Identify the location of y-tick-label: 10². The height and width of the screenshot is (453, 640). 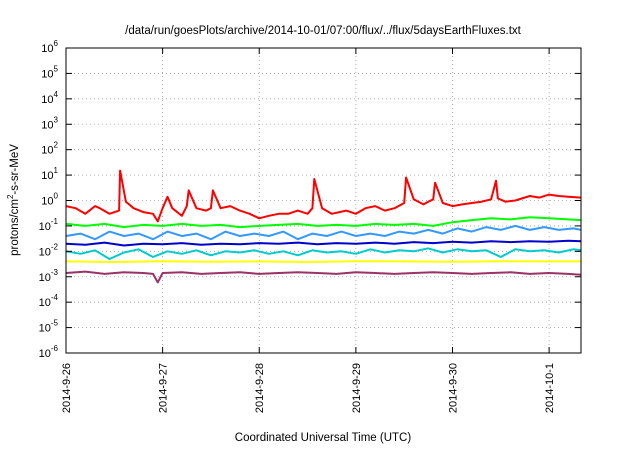
(49, 149).